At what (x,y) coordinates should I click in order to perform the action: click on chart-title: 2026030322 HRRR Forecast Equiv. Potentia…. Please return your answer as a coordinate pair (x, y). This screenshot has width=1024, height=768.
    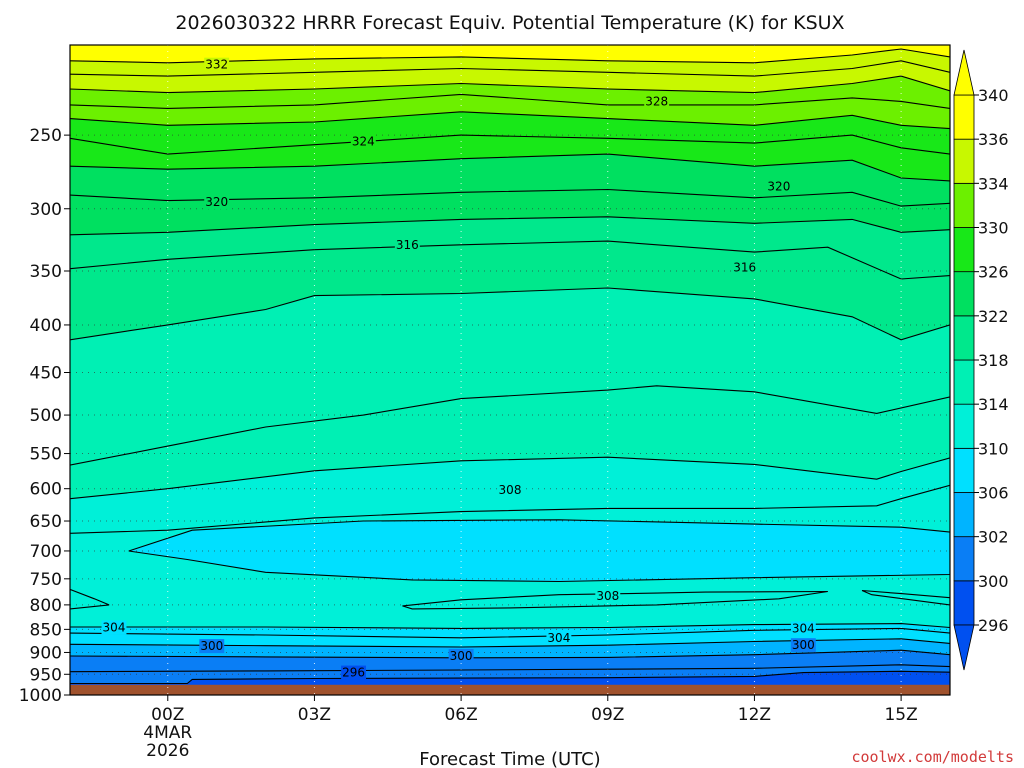
    Looking at the image, I should click on (509, 23).